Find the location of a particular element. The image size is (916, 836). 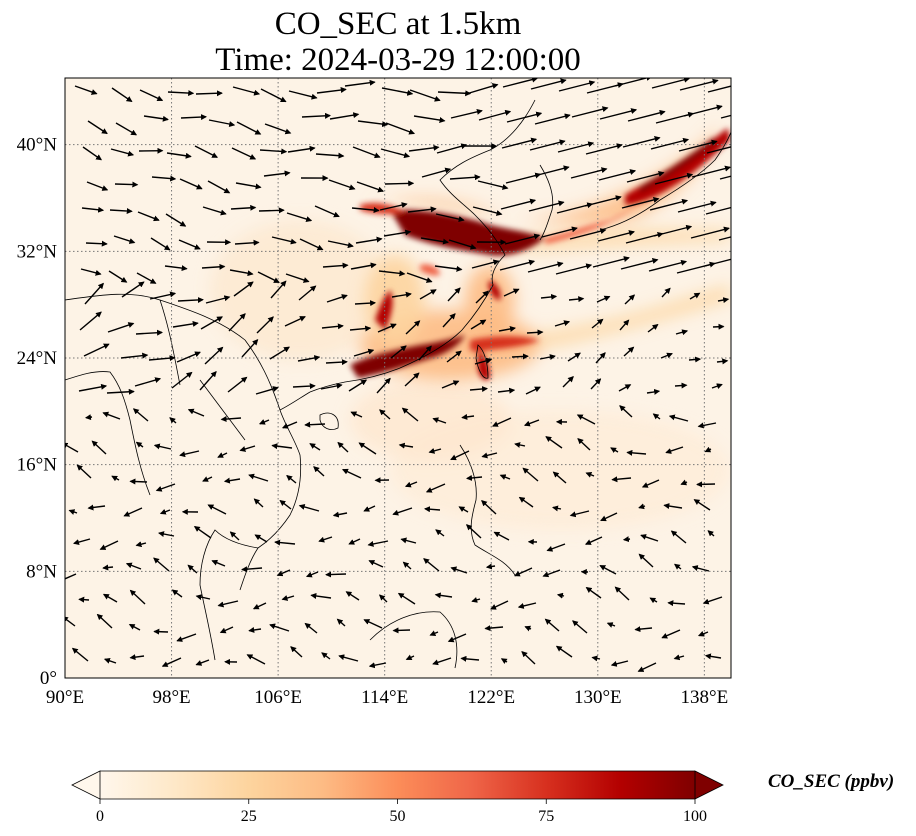

lon-tick-label: 114°E is located at coordinates (384, 697).